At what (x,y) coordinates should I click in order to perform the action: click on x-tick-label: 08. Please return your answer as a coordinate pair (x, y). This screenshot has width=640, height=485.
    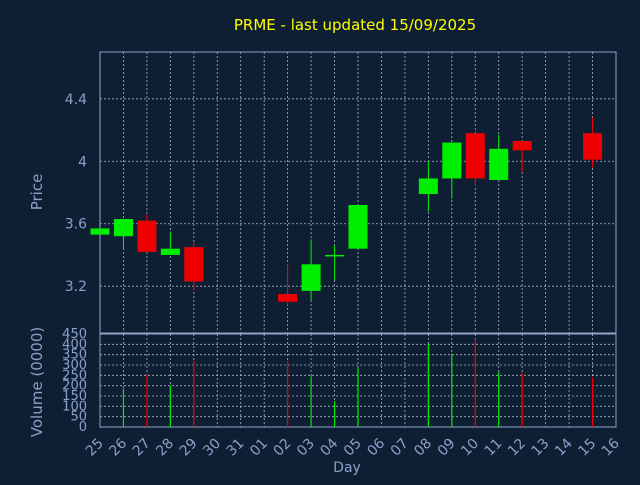
    Looking at the image, I should click on (423, 448).